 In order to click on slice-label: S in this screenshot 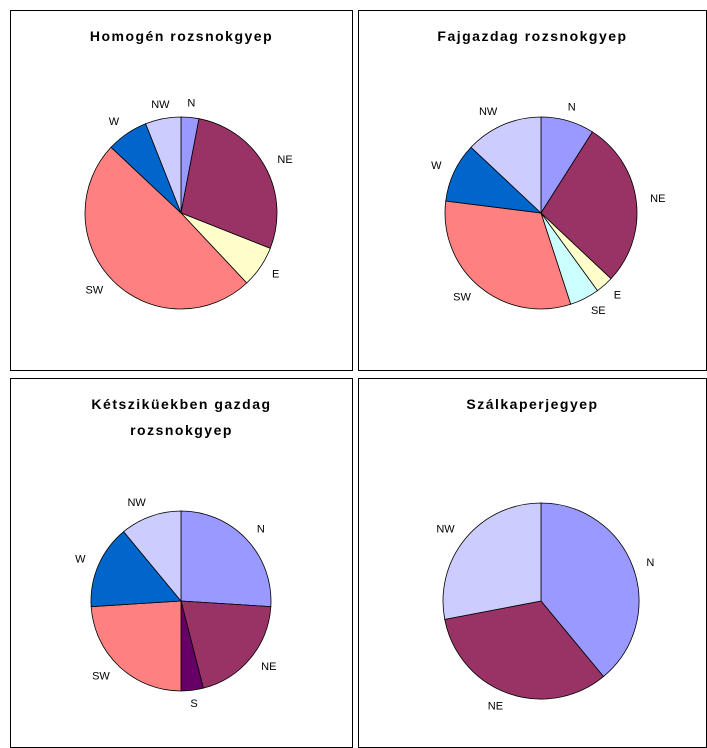, I will do `click(193, 704)`.